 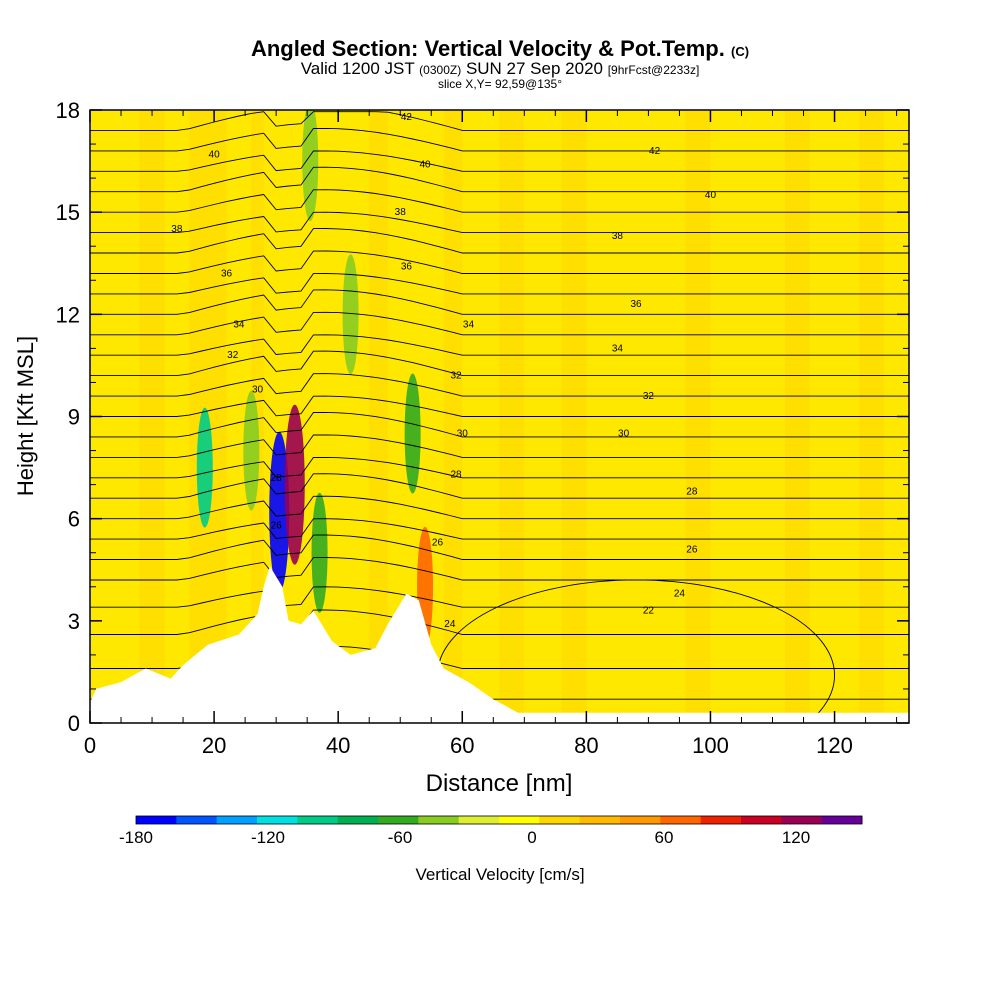 What do you see at coordinates (74, 417) in the screenshot?
I see `y-tick-label: 9` at bounding box center [74, 417].